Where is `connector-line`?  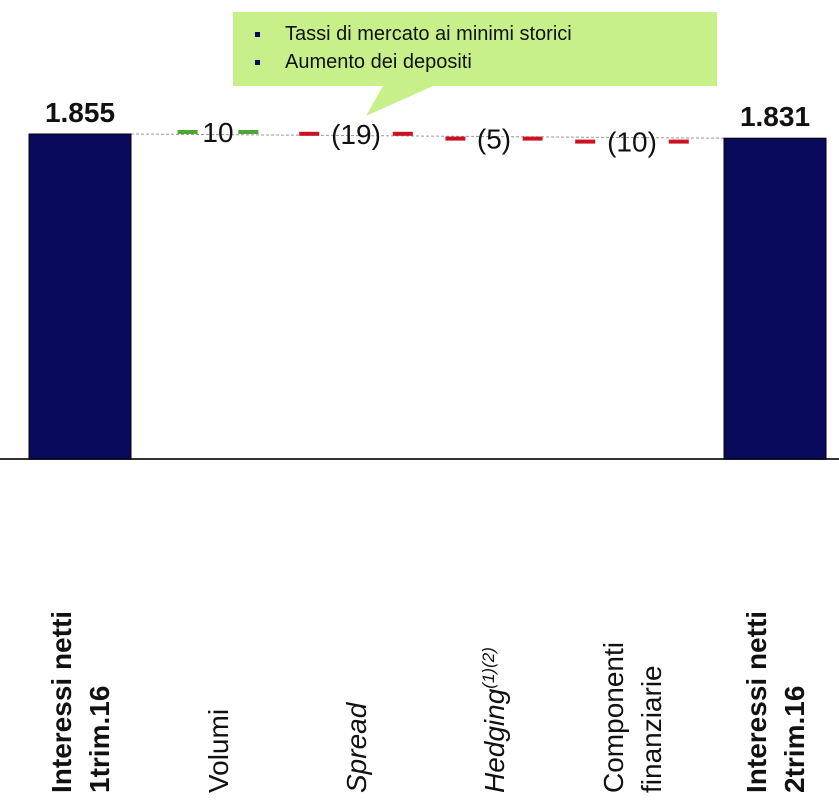 connector-line is located at coordinates (427, 136).